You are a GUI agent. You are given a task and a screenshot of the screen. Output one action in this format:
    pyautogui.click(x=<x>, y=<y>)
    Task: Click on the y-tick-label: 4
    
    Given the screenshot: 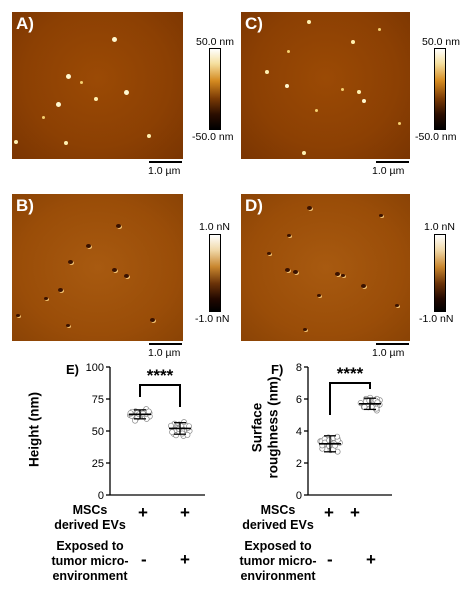 What is the action you would take?
    pyautogui.click(x=299, y=432)
    